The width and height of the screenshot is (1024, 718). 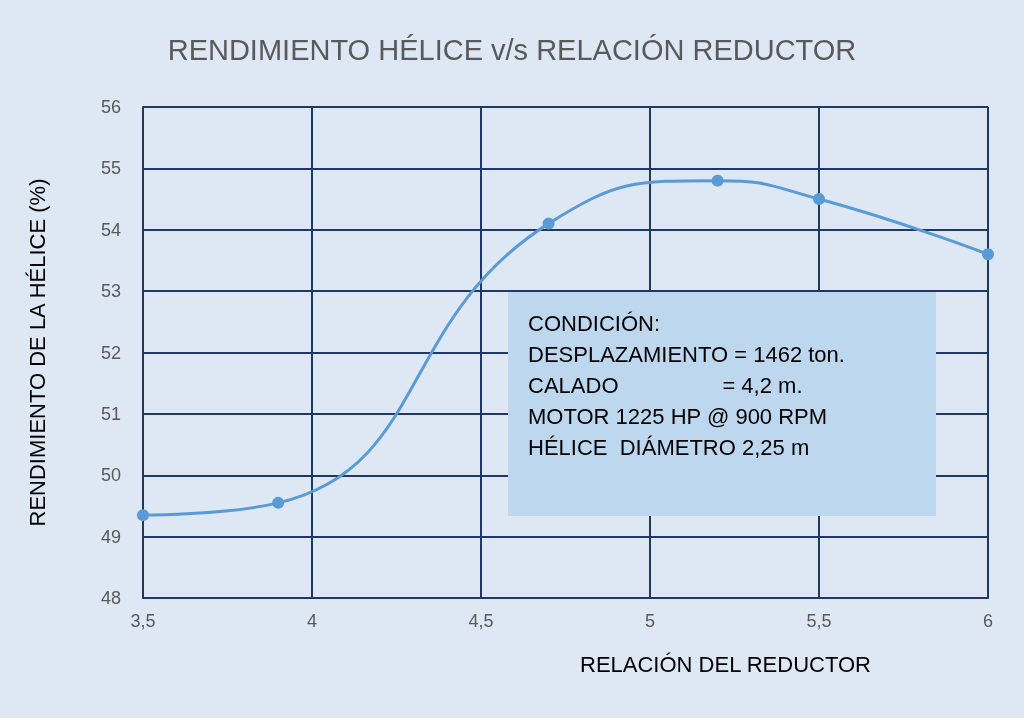 What do you see at coordinates (666, 385) in the screenshot?
I see `annotation: CALADO = 4,2 m.` at bounding box center [666, 385].